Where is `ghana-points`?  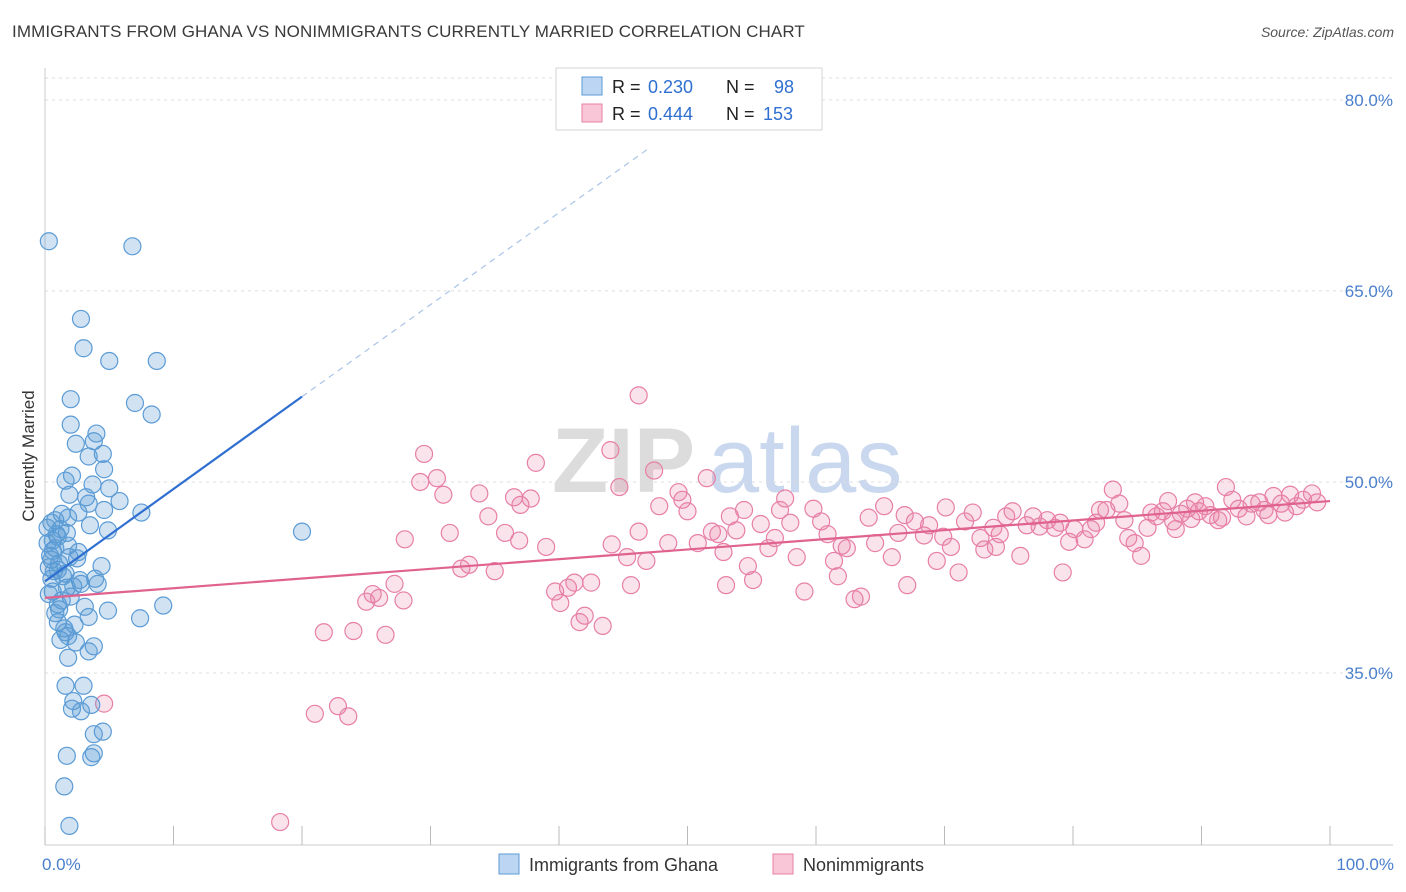 ghana-points is located at coordinates (175, 533).